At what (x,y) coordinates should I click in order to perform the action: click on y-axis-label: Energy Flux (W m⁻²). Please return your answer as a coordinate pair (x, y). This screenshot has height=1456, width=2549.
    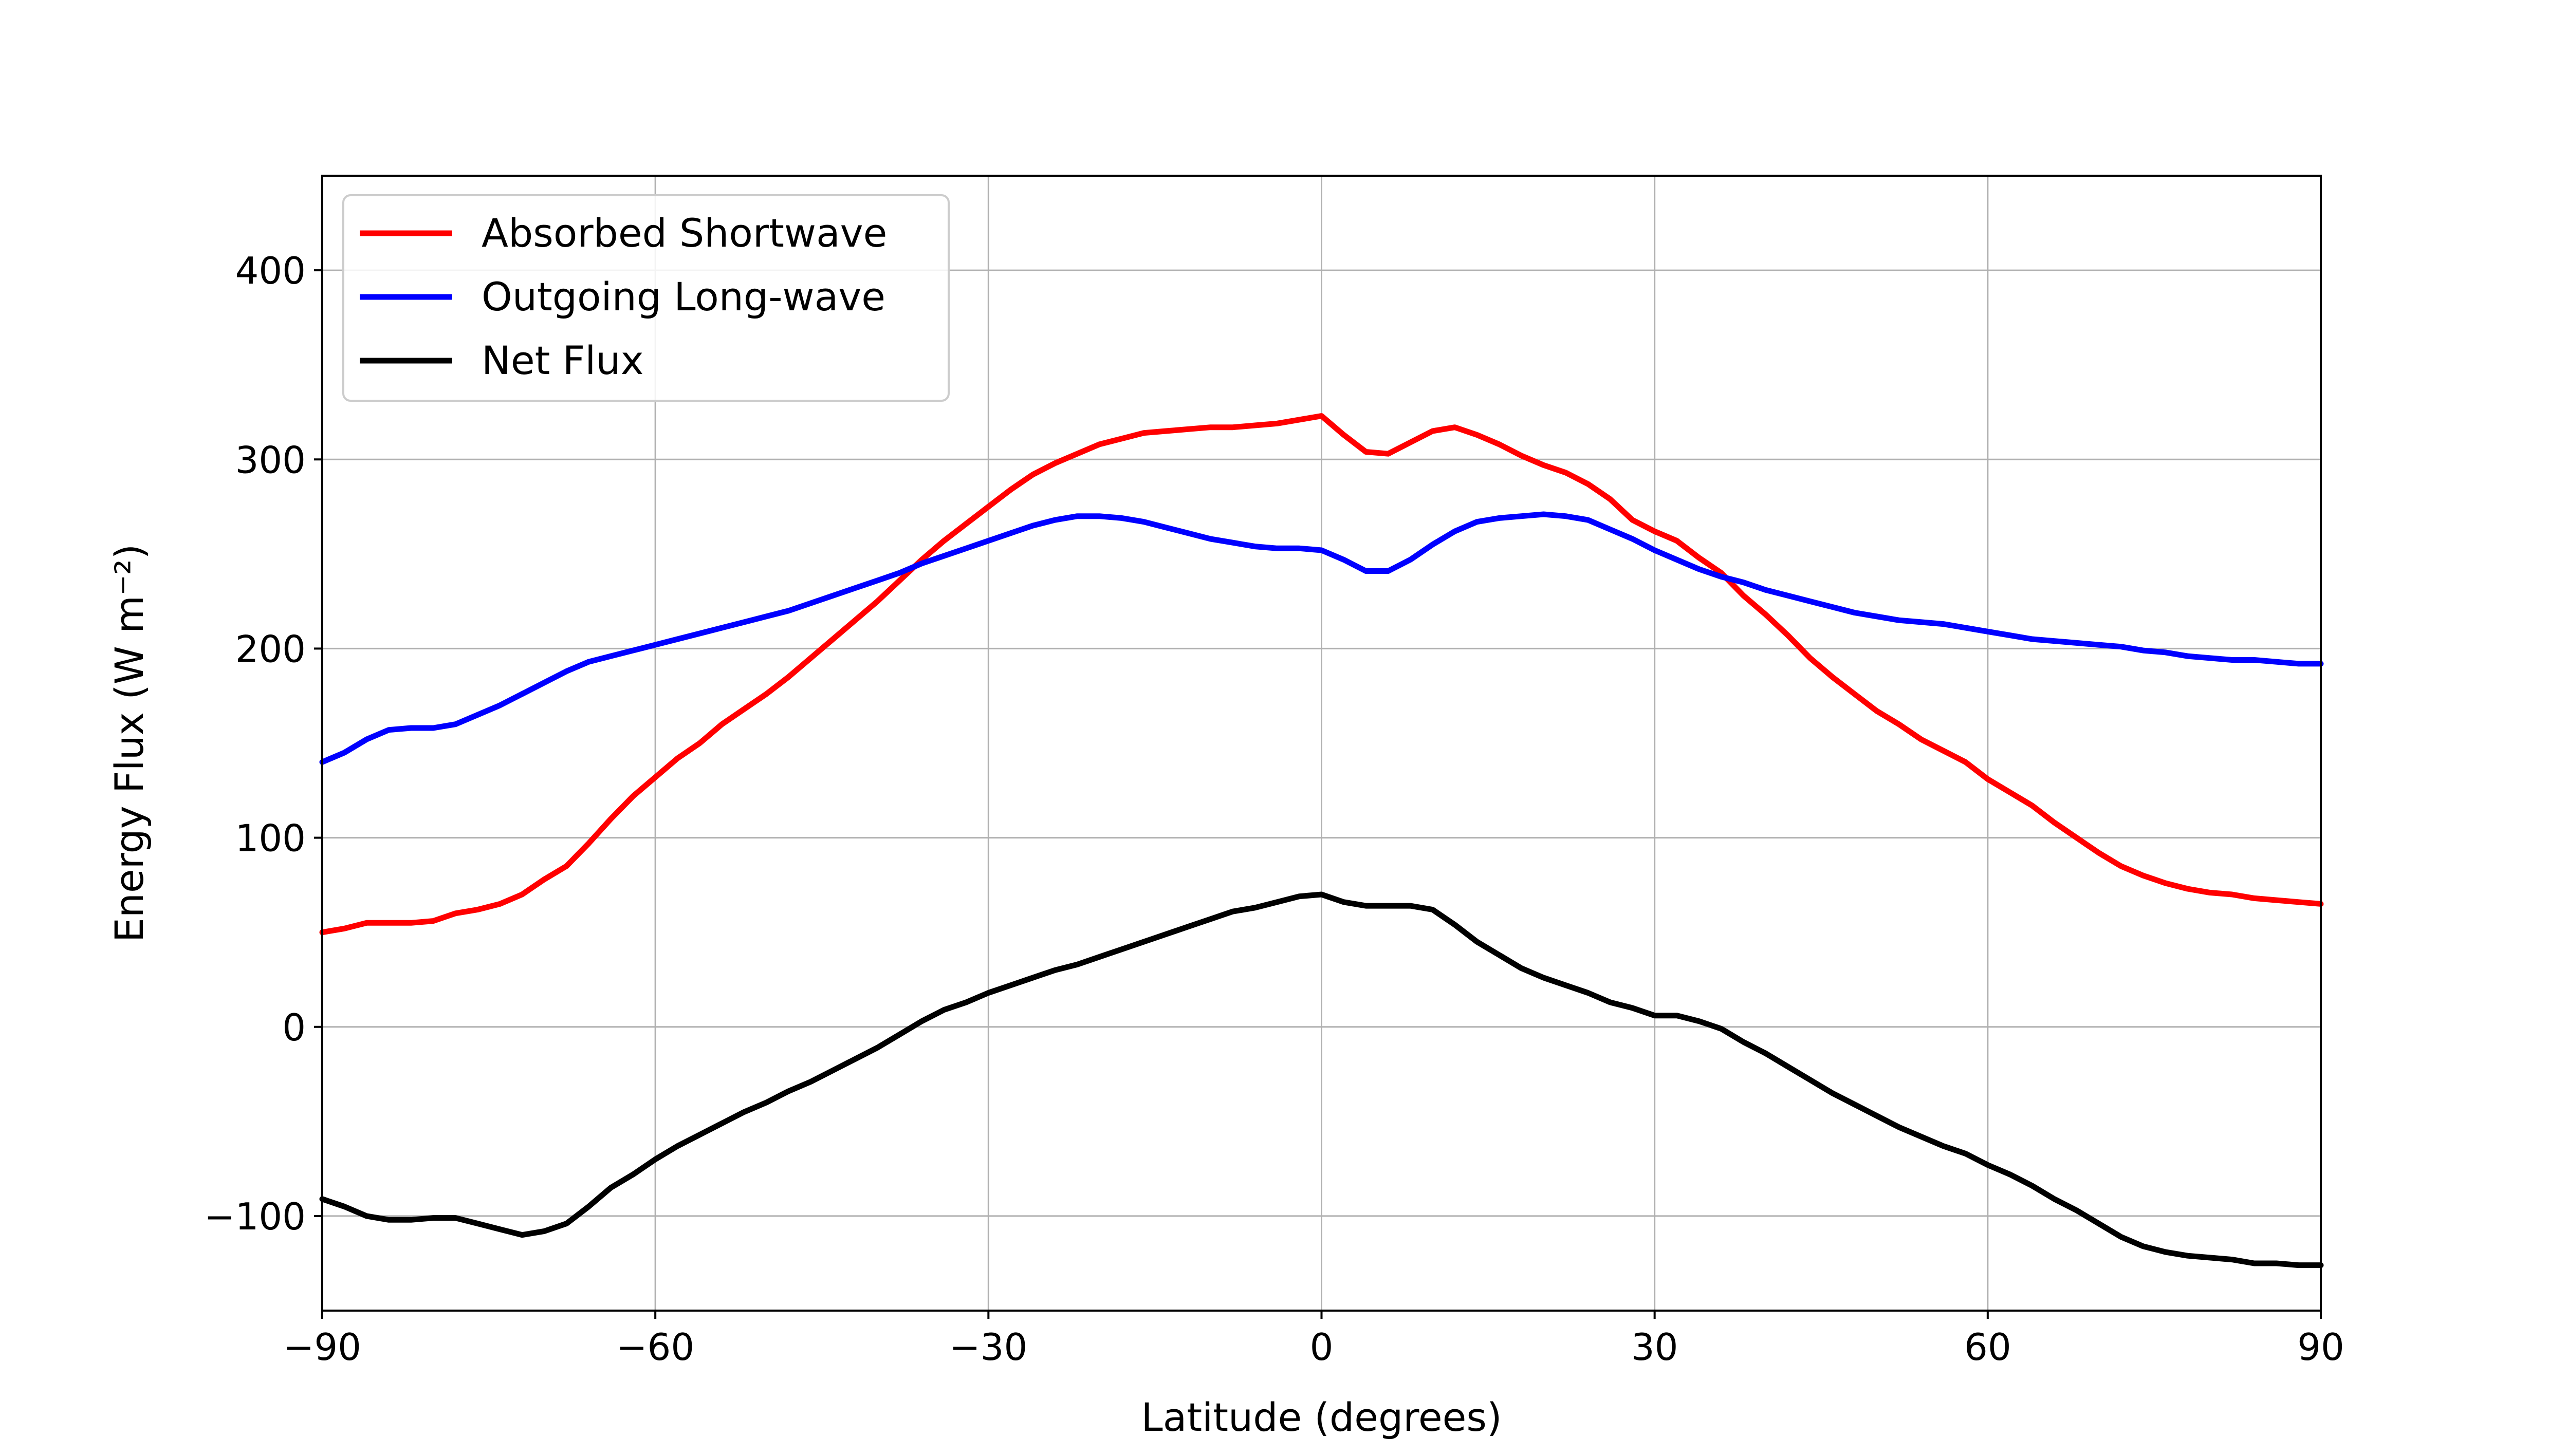
    Looking at the image, I should click on (129, 744).